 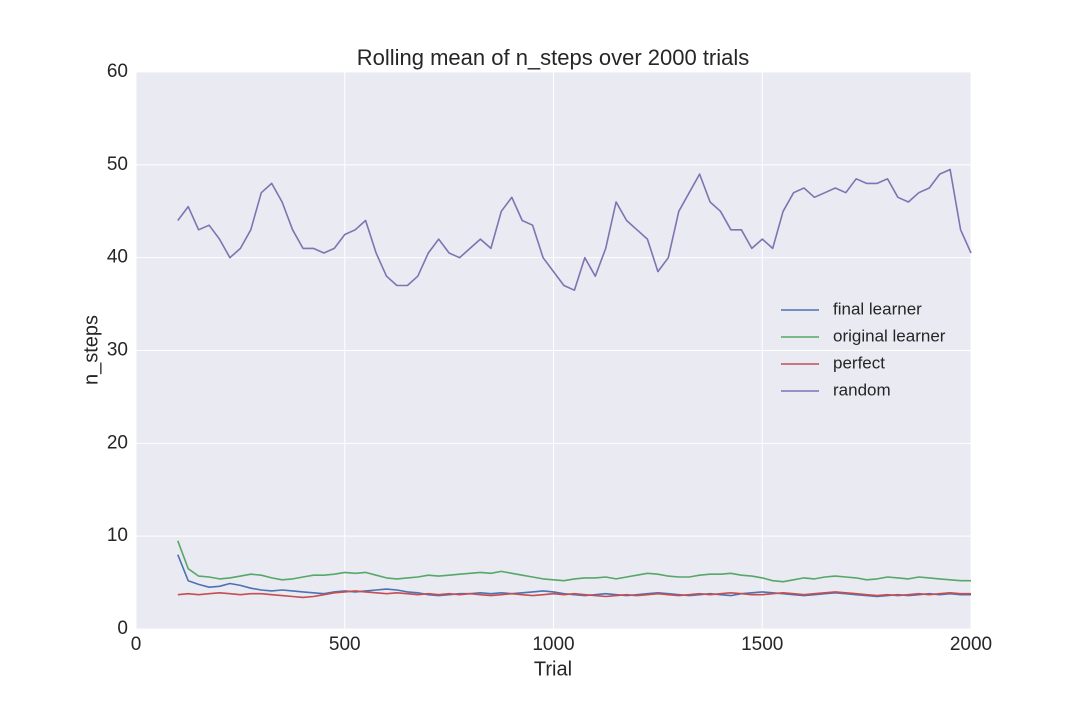 What do you see at coordinates (762, 644) in the screenshot?
I see `x-tick-label: 1500` at bounding box center [762, 644].